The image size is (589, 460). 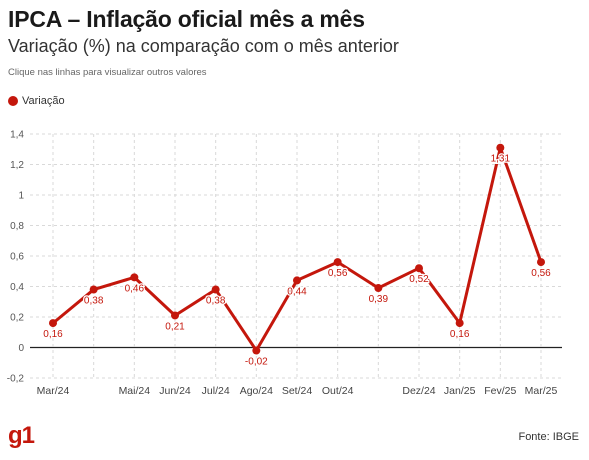 What do you see at coordinates (460, 391) in the screenshot?
I see `x-tick-label: Jan/25` at bounding box center [460, 391].